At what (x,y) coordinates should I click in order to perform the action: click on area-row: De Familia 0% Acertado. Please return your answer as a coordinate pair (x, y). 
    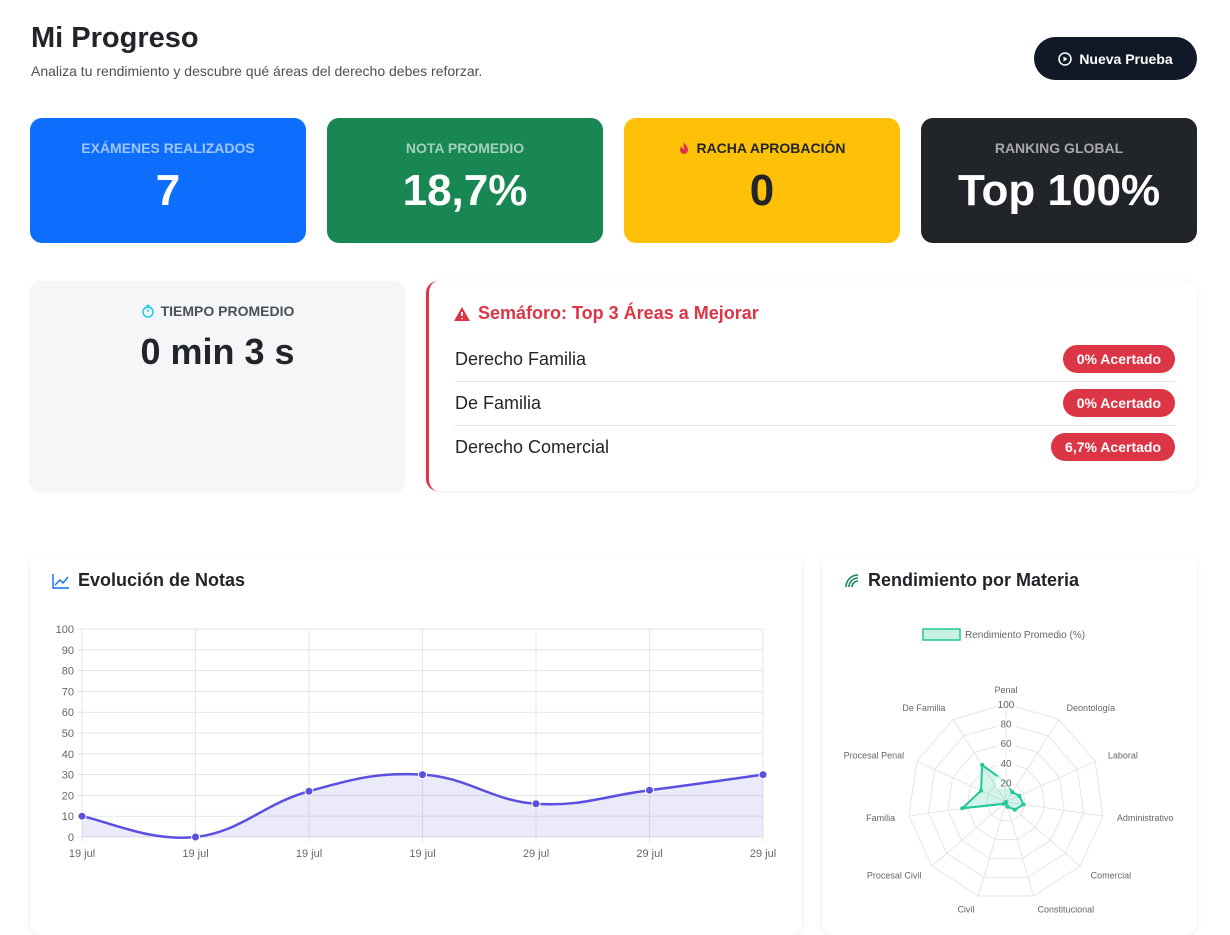
    Looking at the image, I should click on (815, 403).